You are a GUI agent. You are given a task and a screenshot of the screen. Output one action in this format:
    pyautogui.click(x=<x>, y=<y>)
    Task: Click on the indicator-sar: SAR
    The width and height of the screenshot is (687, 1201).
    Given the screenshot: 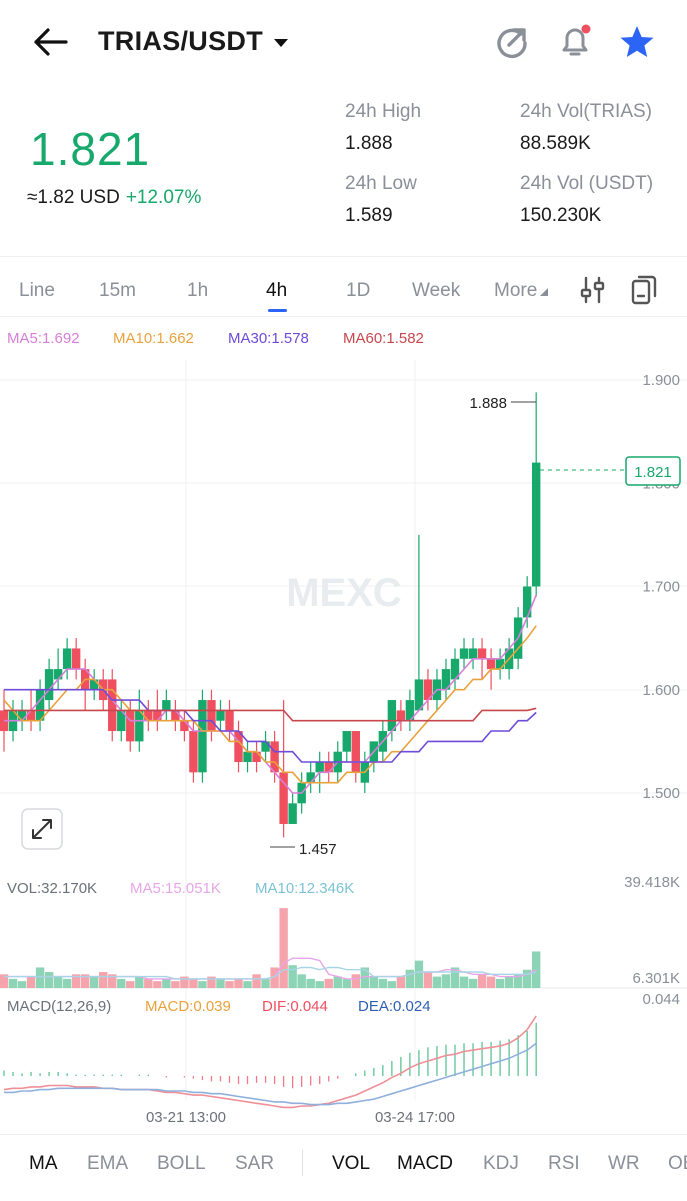 What is the action you would take?
    pyautogui.click(x=255, y=1163)
    